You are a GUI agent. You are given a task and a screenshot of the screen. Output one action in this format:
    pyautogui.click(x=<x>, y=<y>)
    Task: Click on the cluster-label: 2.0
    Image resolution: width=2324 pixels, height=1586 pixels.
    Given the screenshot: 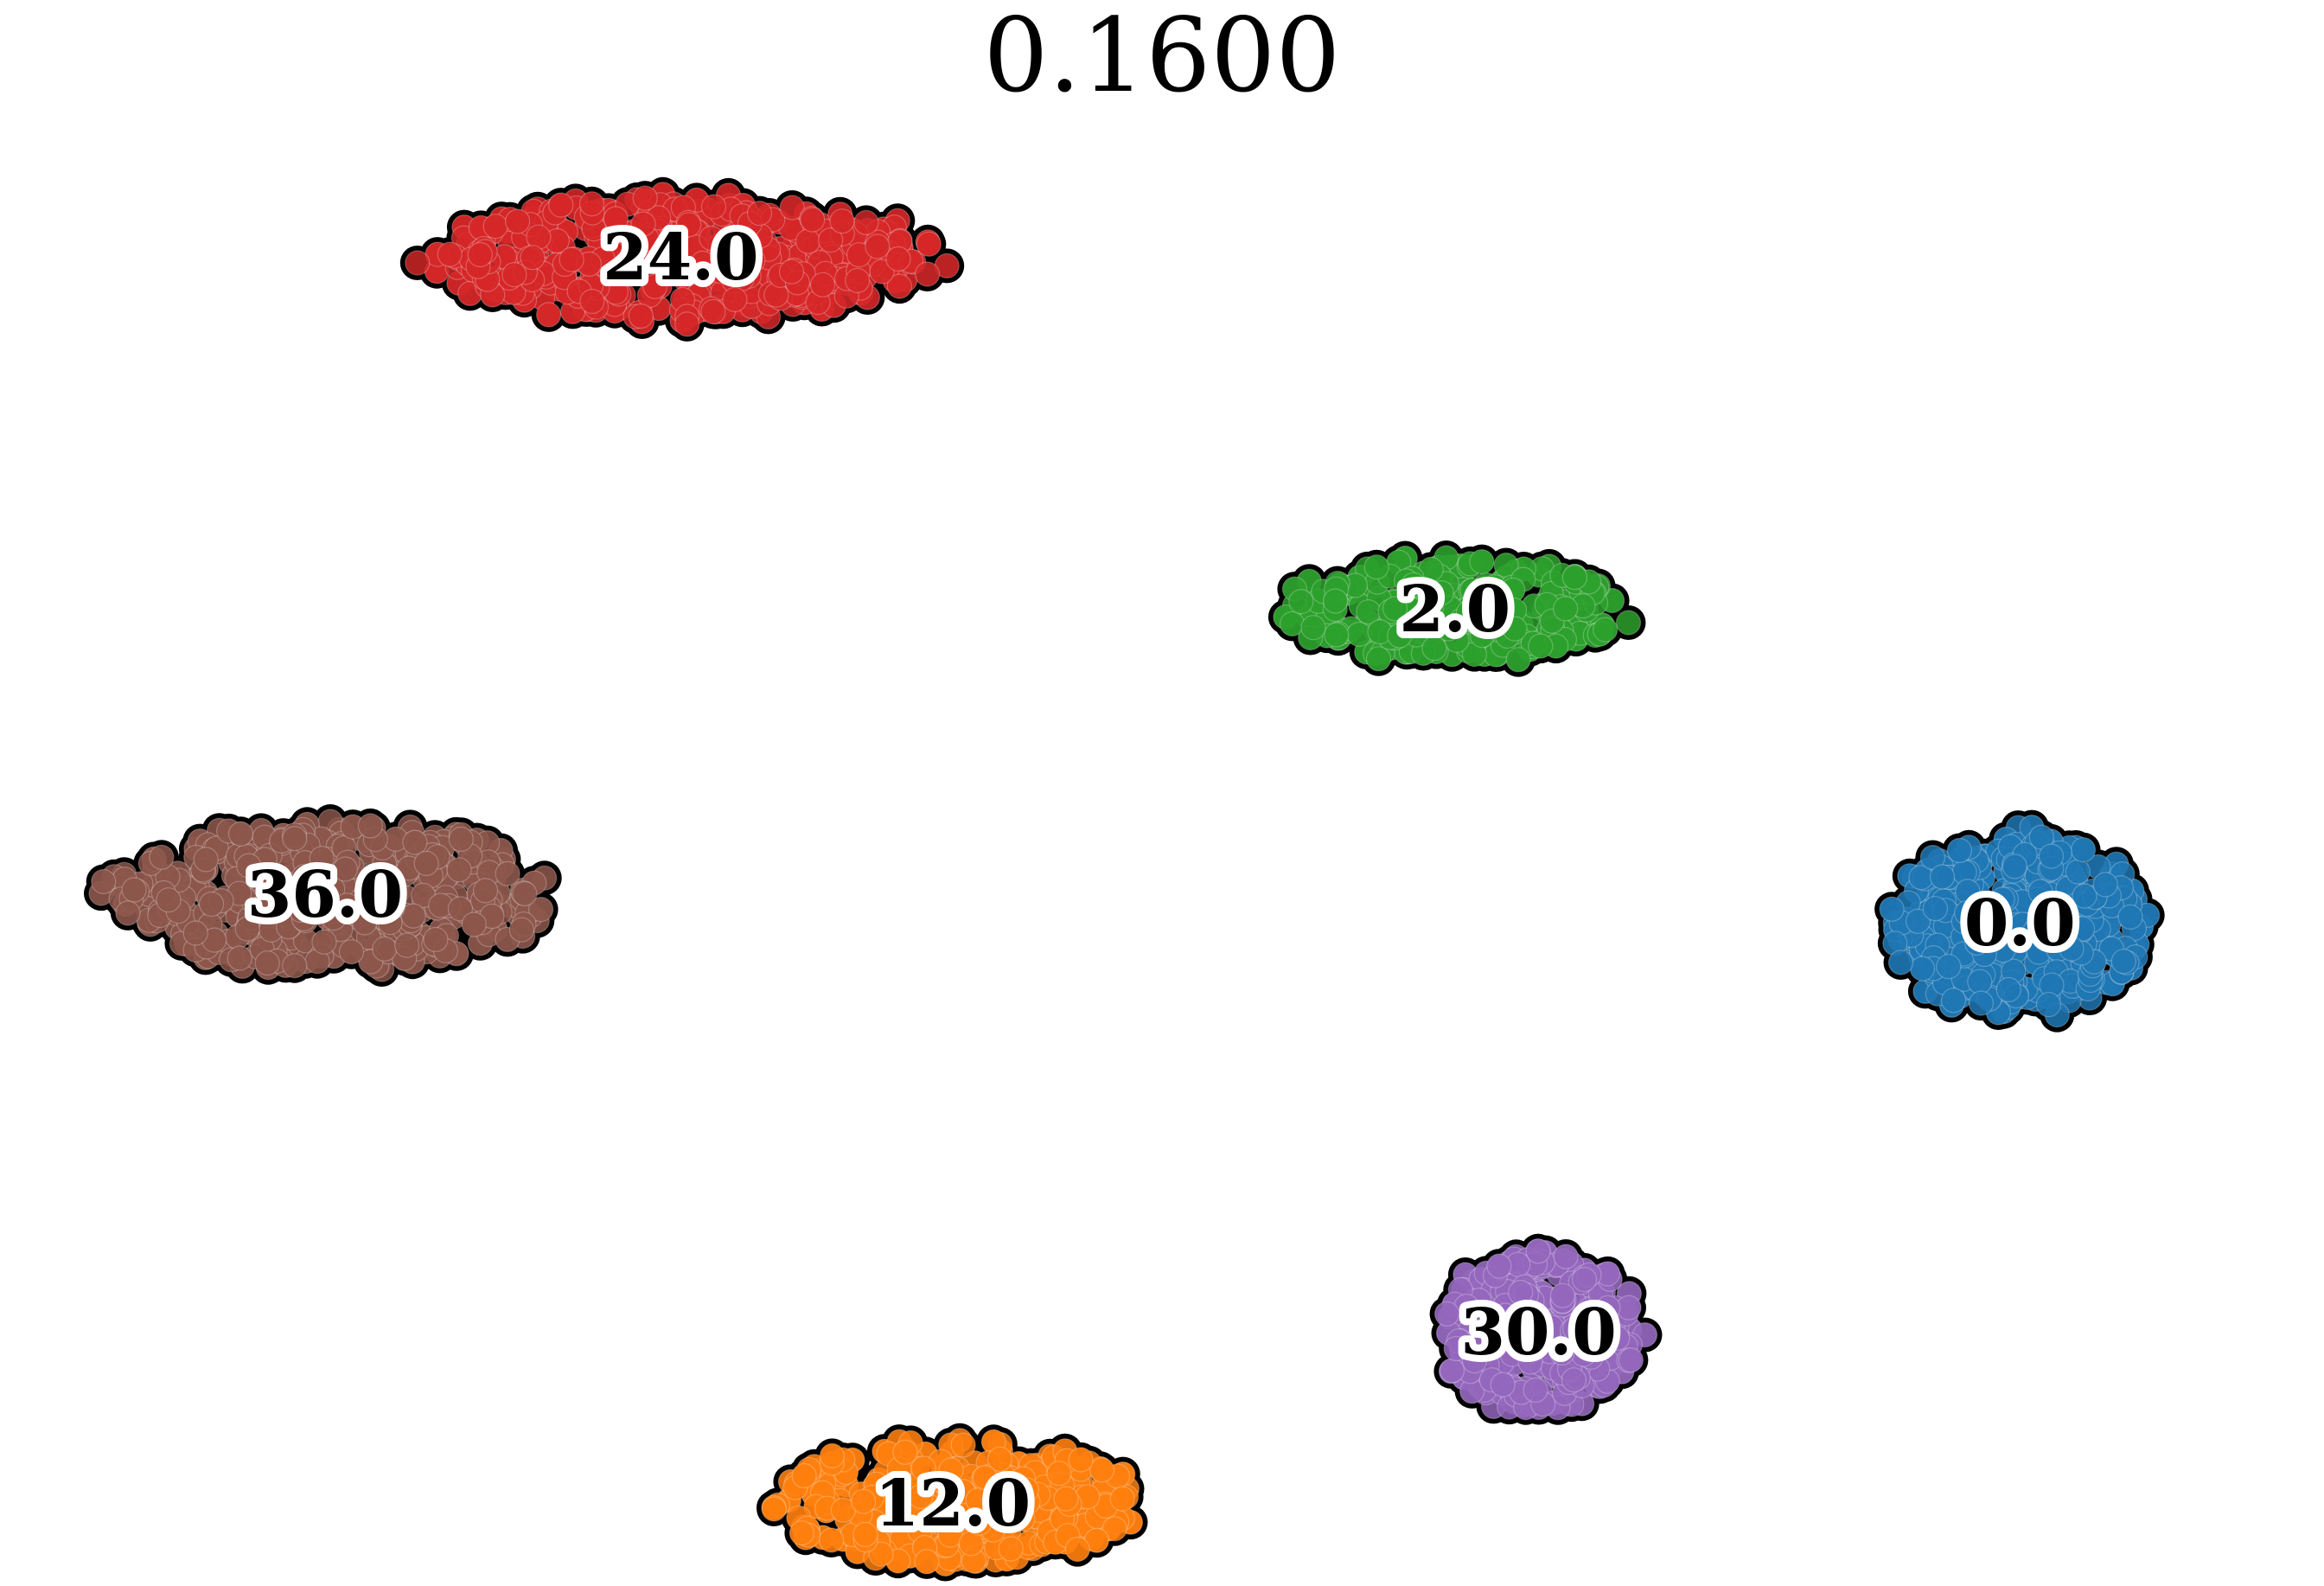 What is the action you would take?
    pyautogui.click(x=1454, y=609)
    